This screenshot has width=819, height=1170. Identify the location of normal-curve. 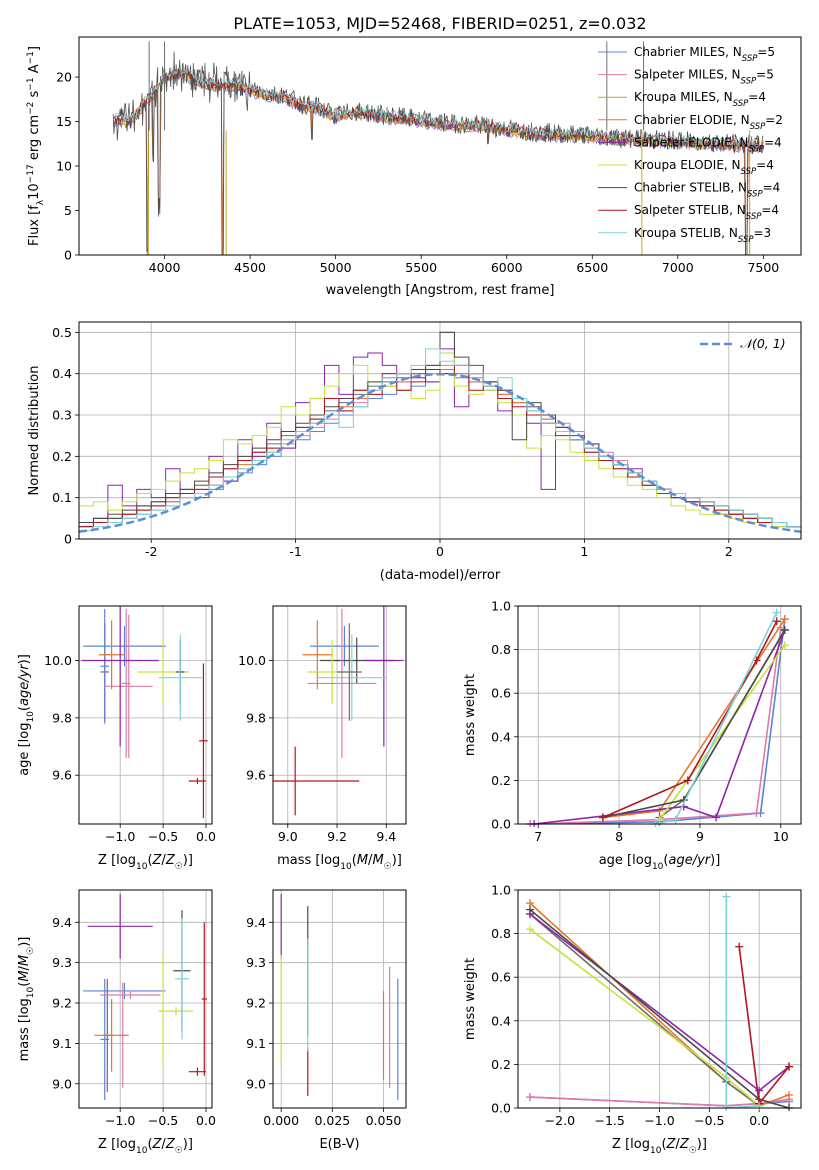
(440, 453).